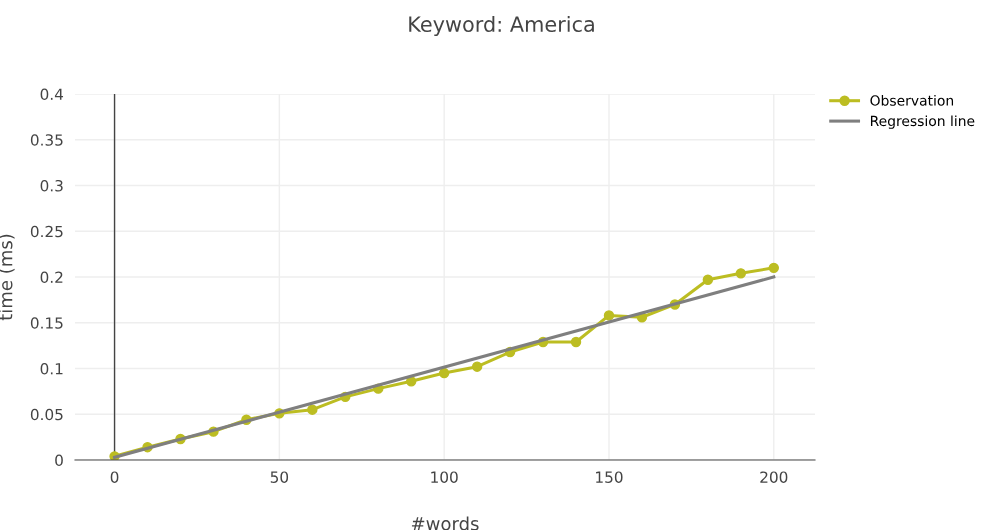  What do you see at coordinates (444, 477) in the screenshot?
I see `x-tick-label: 100` at bounding box center [444, 477].